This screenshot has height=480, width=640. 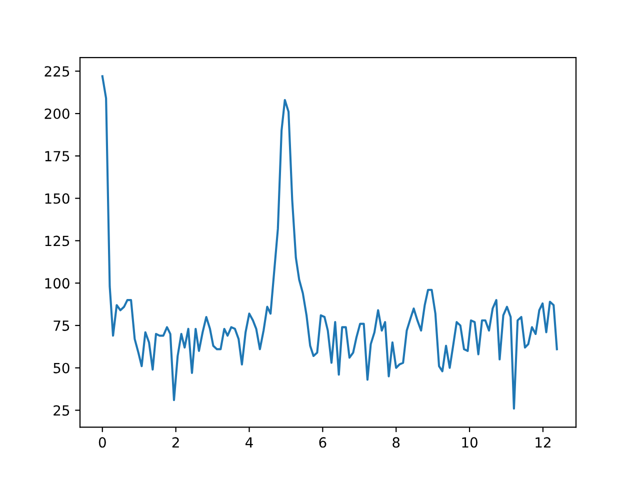 I want to click on y-tick-label: 25, so click(x=62, y=410).